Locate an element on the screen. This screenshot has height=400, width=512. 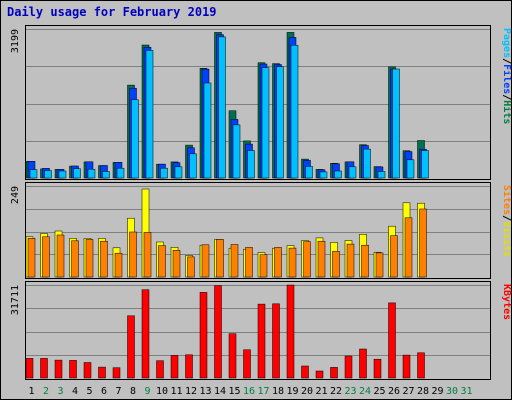
day-label-1: 1 is located at coordinates (31, 391).